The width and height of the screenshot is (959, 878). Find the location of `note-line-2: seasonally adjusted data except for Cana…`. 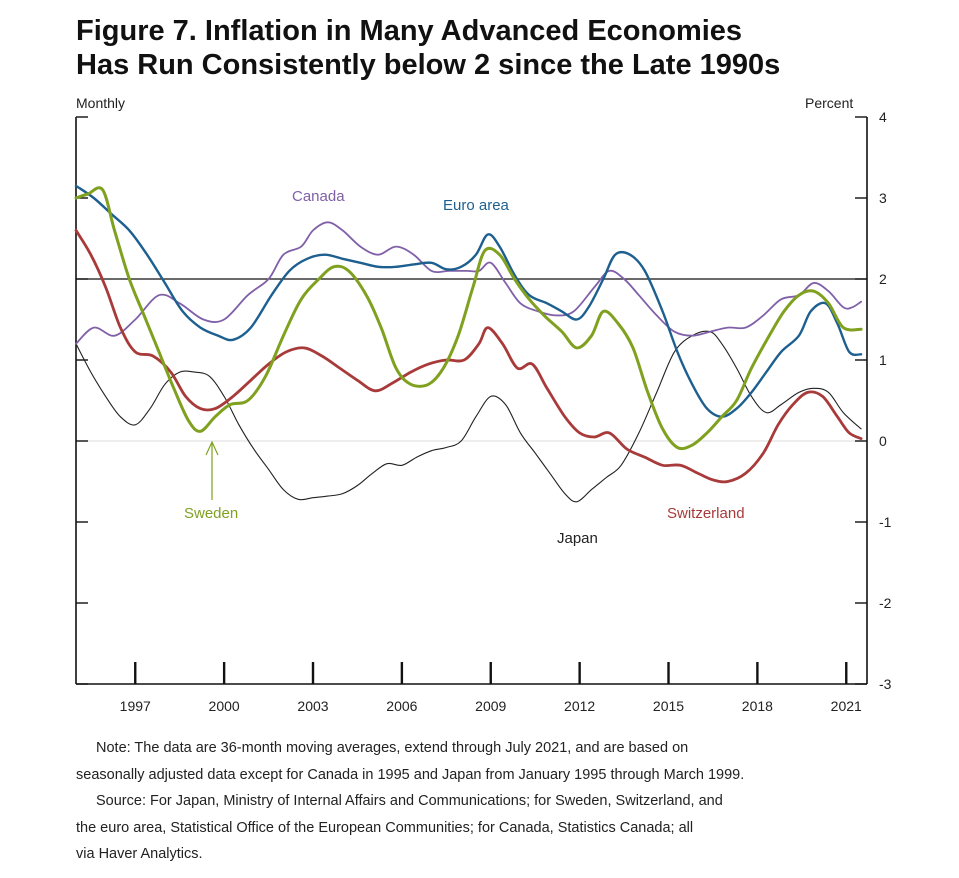

note-line-2: seasonally adjusted data except for Cana… is located at coordinates (410, 774).